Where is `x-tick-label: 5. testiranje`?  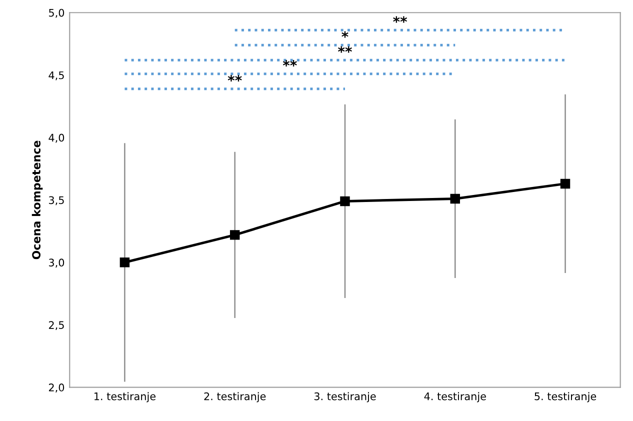 x-tick-label: 5. testiranje is located at coordinates (565, 397).